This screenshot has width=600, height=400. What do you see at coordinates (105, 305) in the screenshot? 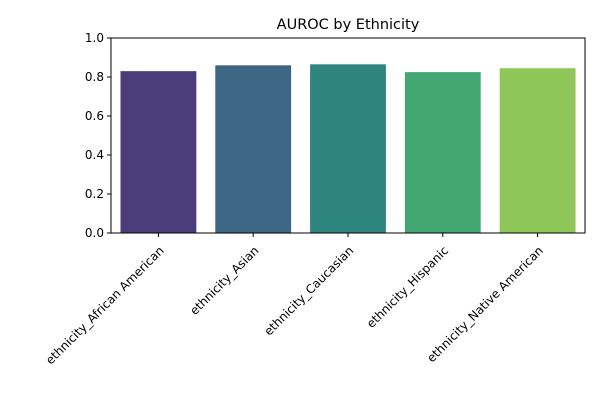
I see `x-tick-label: ethnicity_African American` at bounding box center [105, 305].